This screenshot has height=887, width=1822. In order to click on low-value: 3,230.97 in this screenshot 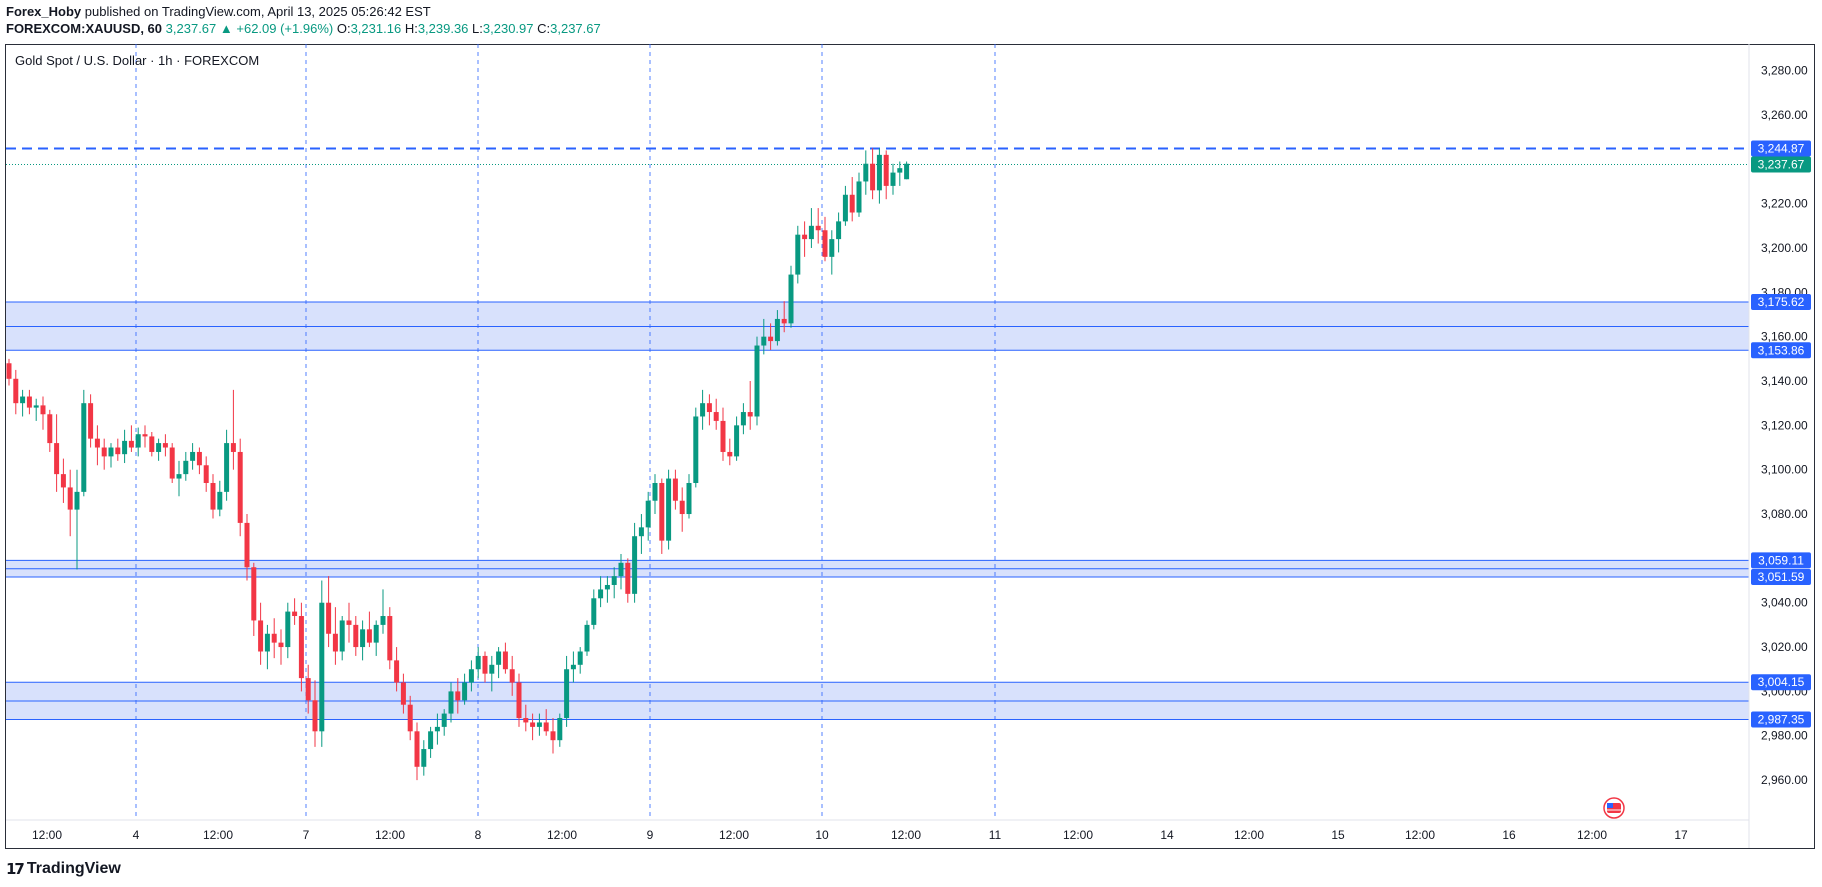, I will do `click(508, 28)`.